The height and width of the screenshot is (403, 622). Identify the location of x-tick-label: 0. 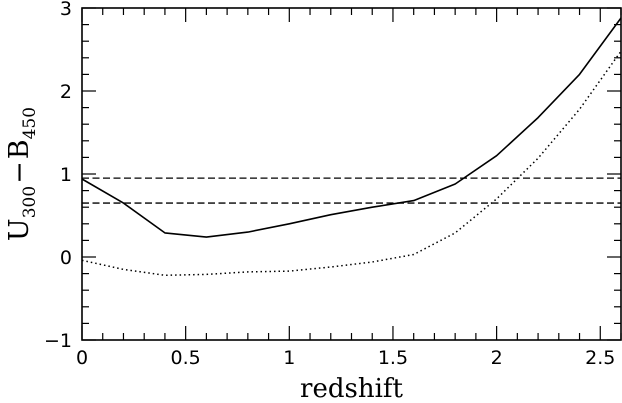
(82, 358).